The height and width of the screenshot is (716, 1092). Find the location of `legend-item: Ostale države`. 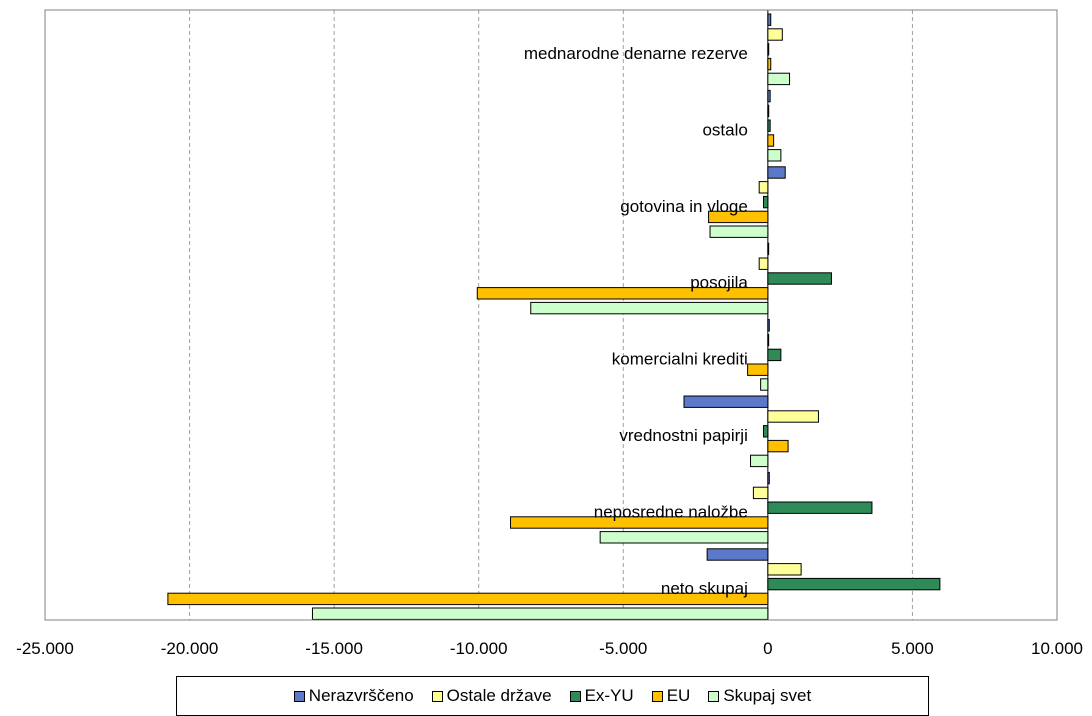

legend-item: Ostale države is located at coordinates (491, 696).